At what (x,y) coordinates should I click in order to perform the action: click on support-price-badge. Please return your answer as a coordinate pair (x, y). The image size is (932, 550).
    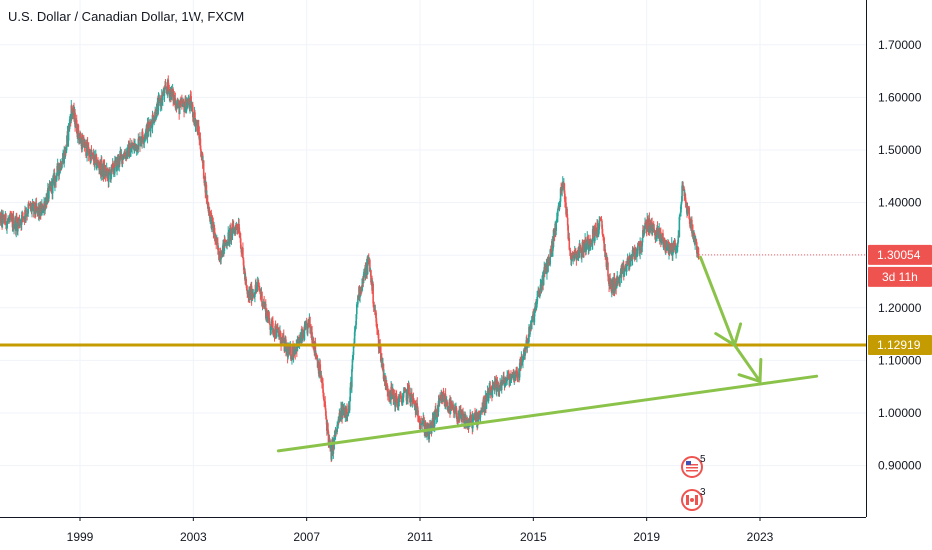
    Looking at the image, I should click on (900, 345).